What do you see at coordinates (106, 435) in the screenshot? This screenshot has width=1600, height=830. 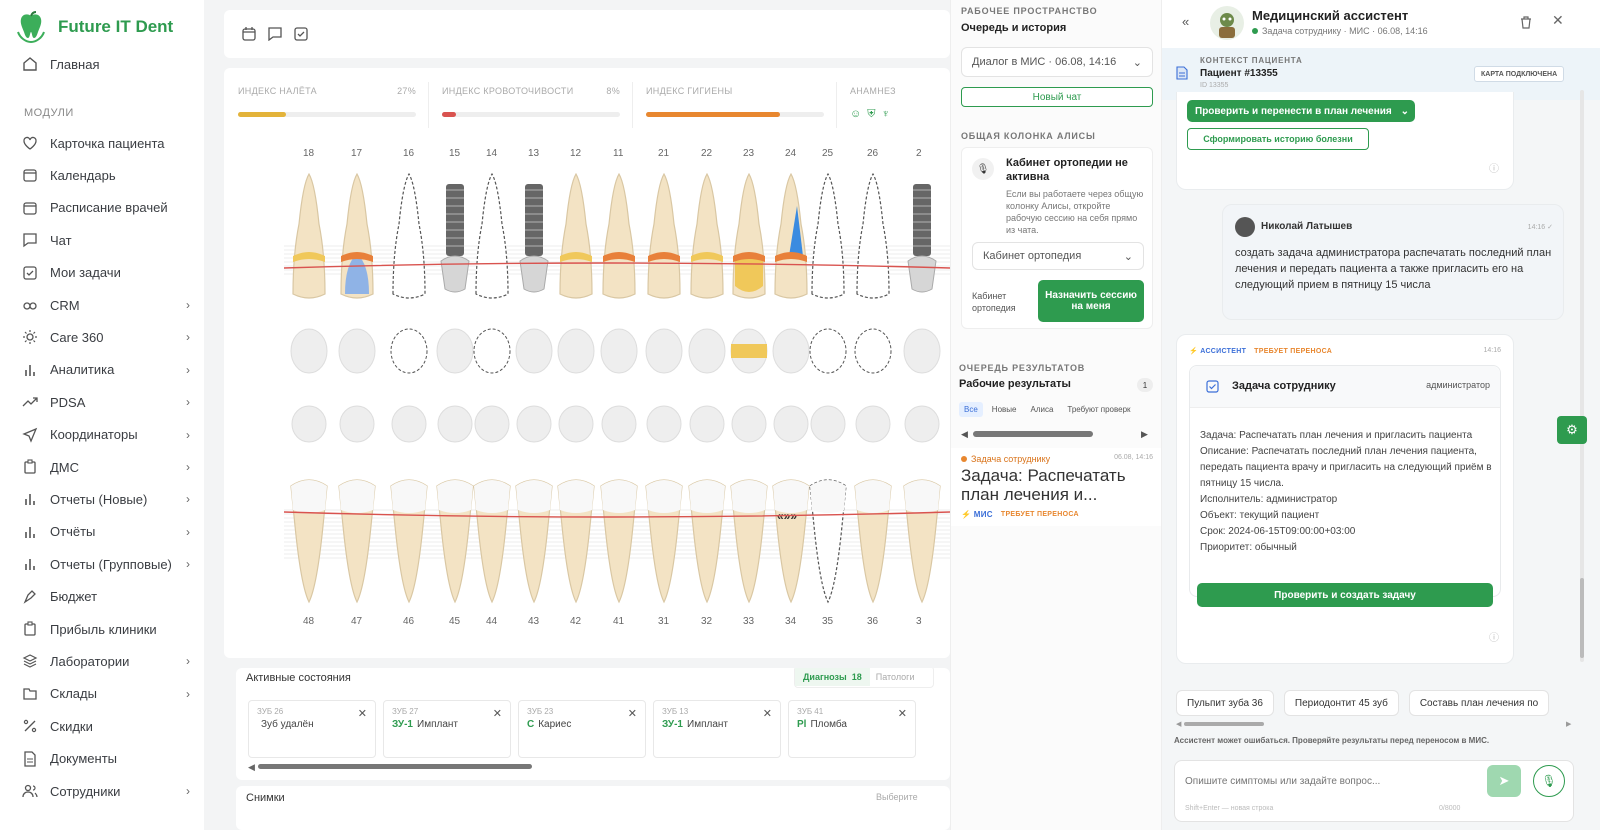 I see `sidebar-item-10: Координаторы ›` at bounding box center [106, 435].